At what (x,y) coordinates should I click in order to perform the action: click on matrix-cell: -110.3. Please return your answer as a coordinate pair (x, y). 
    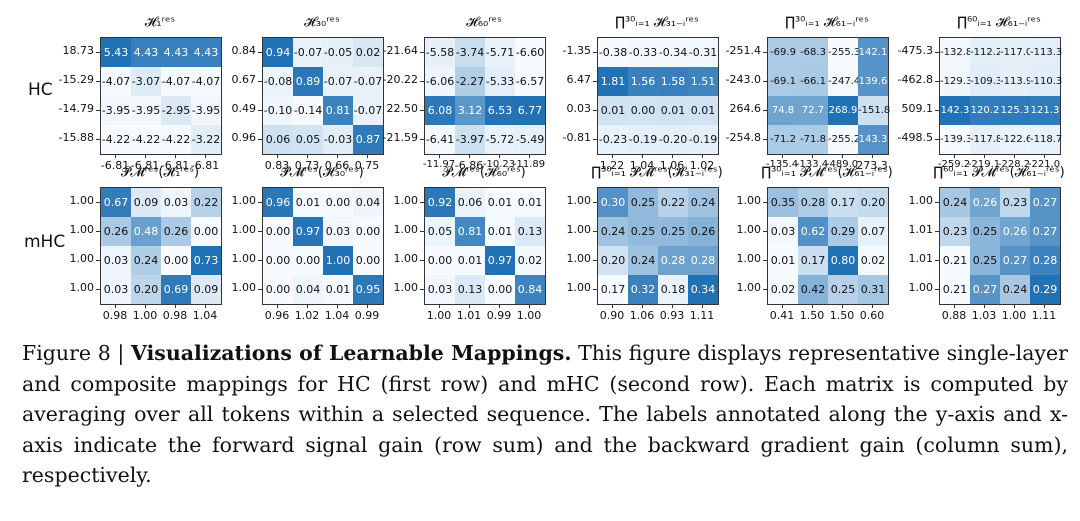
    Looking at the image, I should click on (1046, 81).